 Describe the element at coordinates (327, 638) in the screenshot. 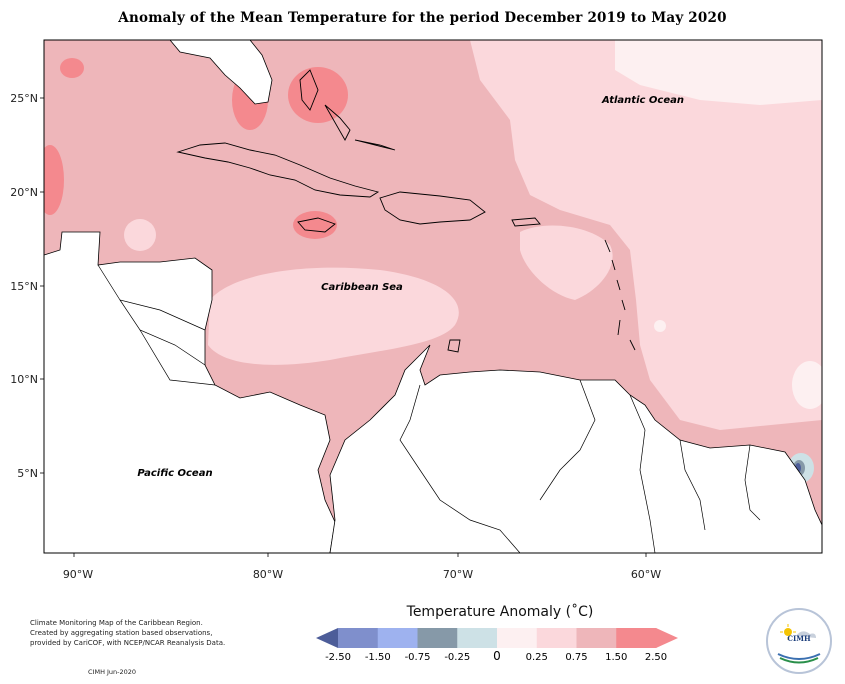

I see `colorbar-arrow-min` at that location.